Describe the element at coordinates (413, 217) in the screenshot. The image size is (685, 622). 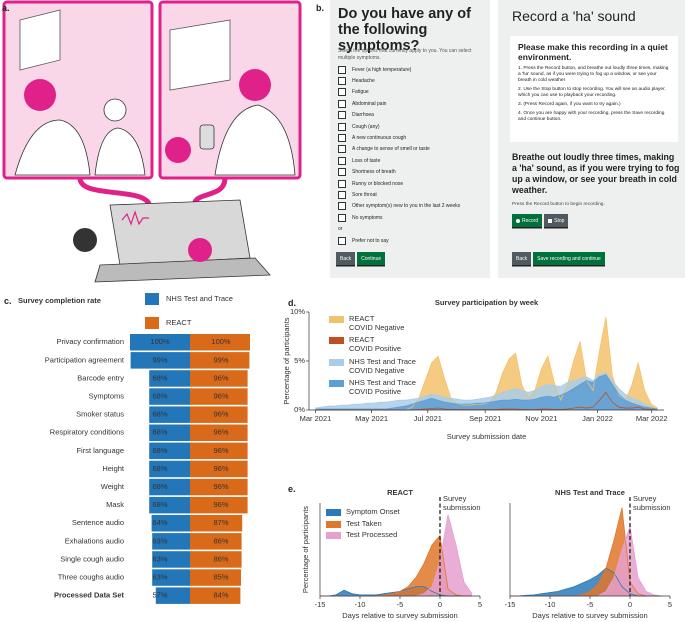
I see `option-row: No symptoms` at that location.